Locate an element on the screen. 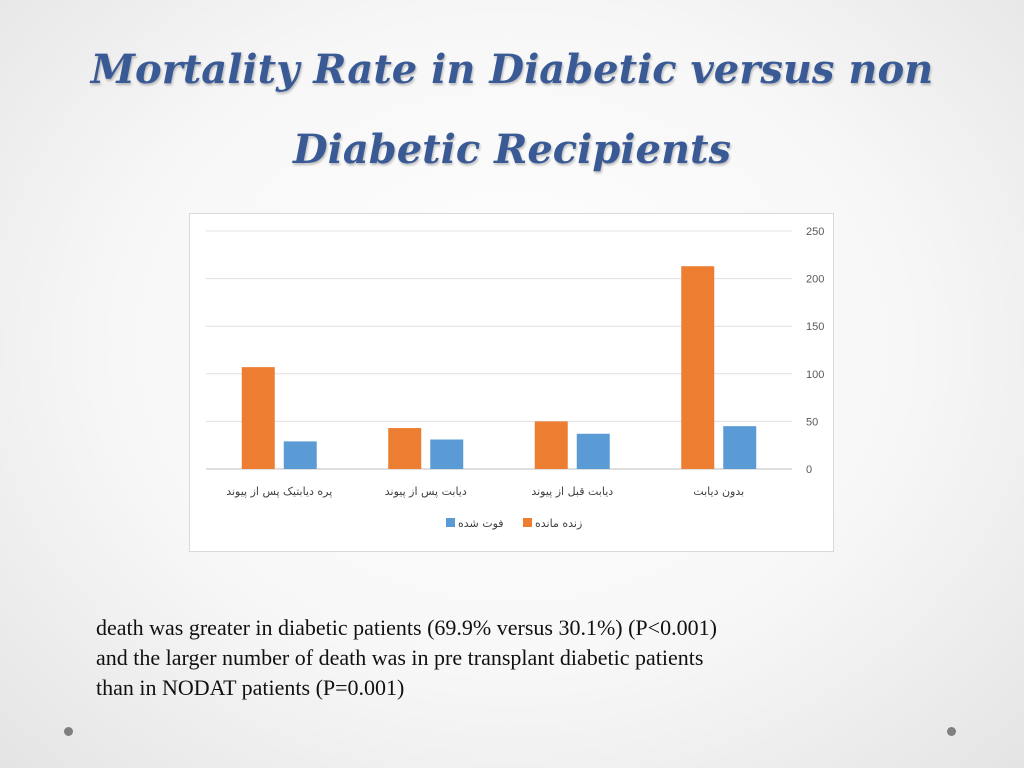 The height and width of the screenshot is (768, 1024). legend-label-survived: زنده مانده is located at coordinates (558, 523).